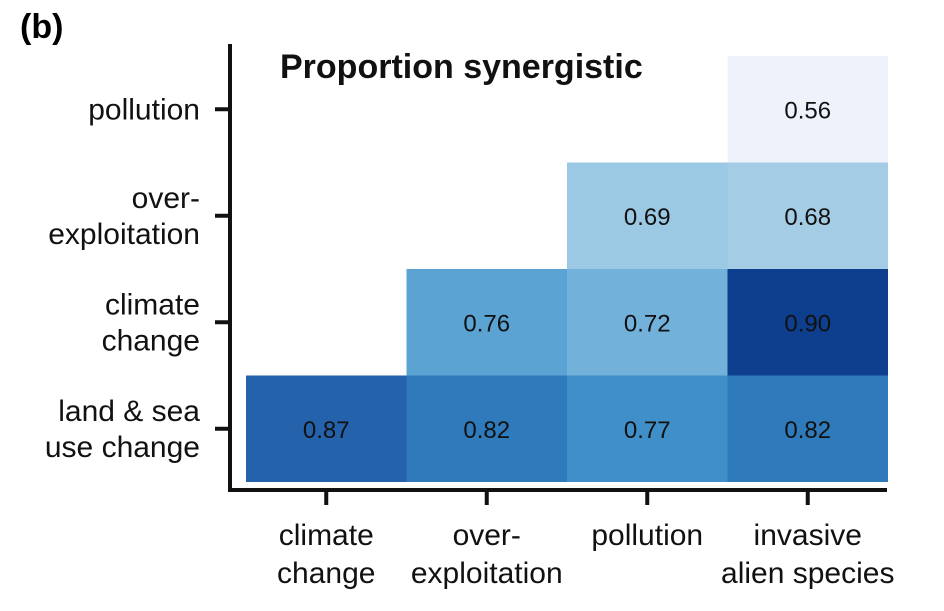 This screenshot has height=611, width=944. What do you see at coordinates (122, 447) in the screenshot?
I see `y-tick-label: use change` at bounding box center [122, 447].